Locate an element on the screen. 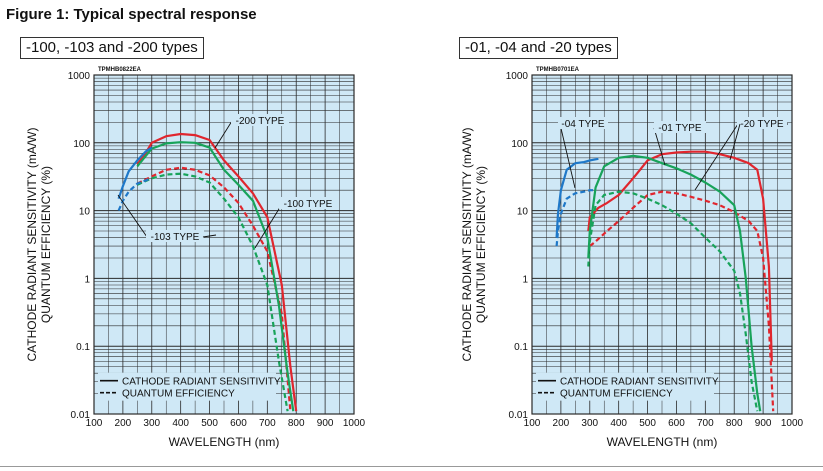 This screenshot has width=823, height=471. annotation-label: -100 TYPE is located at coordinates (308, 204).